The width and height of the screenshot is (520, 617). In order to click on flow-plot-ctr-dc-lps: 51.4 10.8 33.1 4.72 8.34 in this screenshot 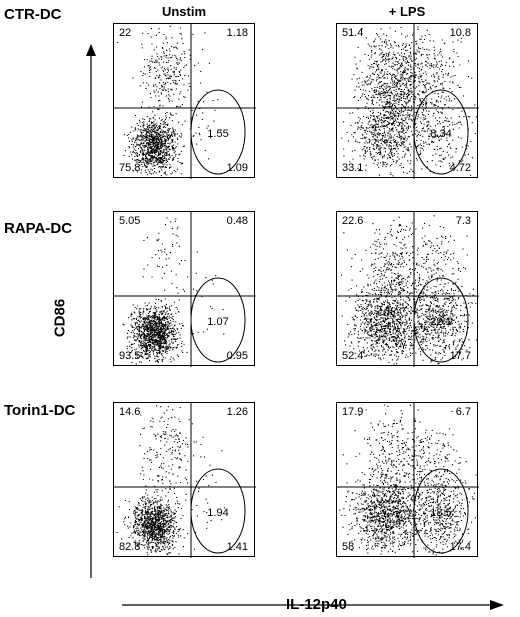, I will do `click(407, 101)`.